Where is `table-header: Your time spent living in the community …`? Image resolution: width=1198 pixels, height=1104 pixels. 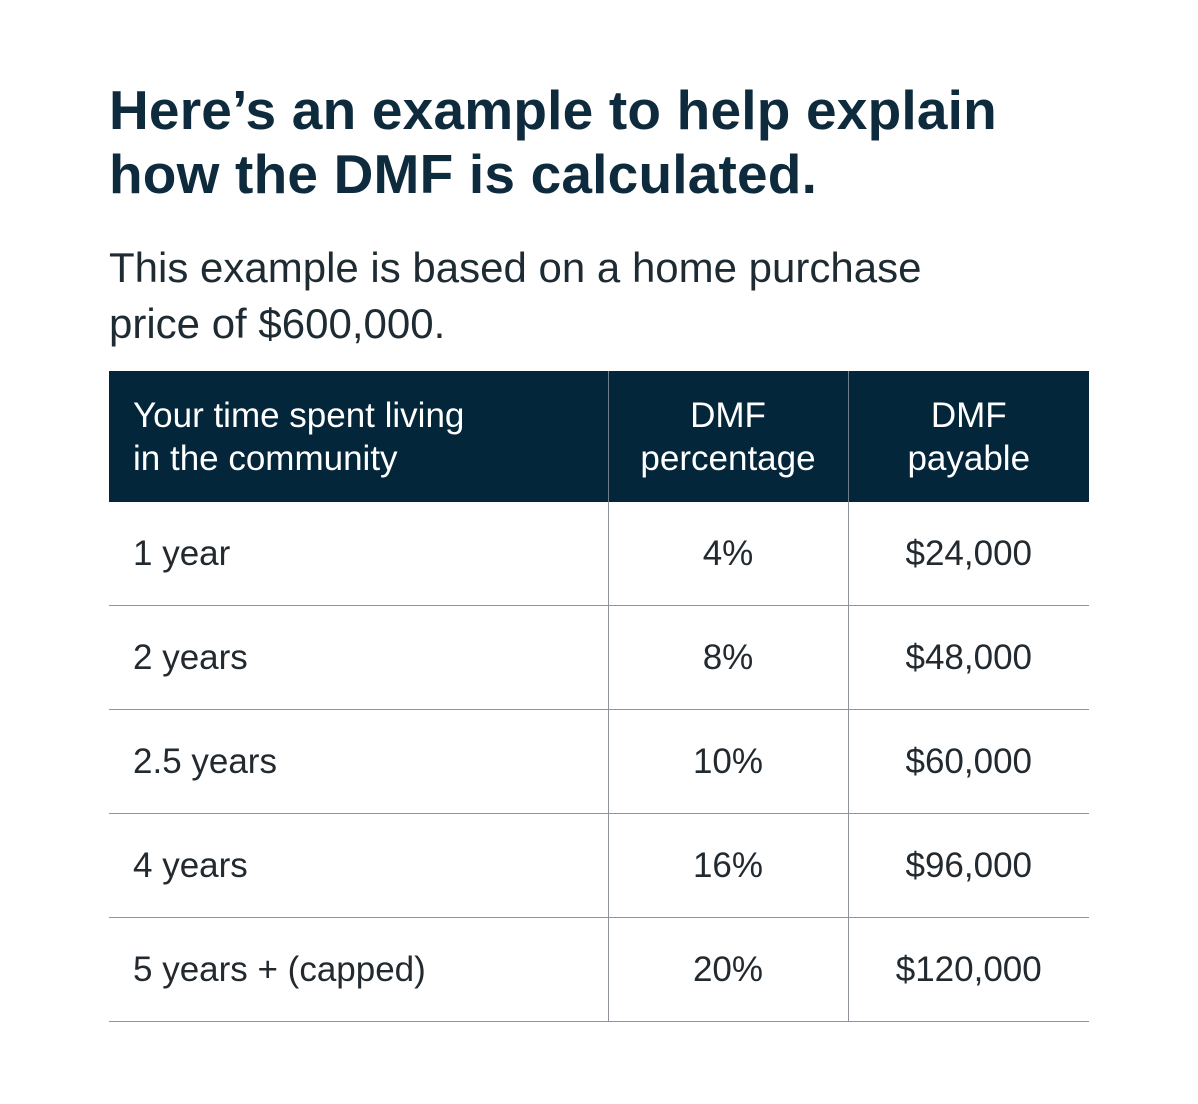
table-header: Your time spent living in the community … is located at coordinates (599, 436).